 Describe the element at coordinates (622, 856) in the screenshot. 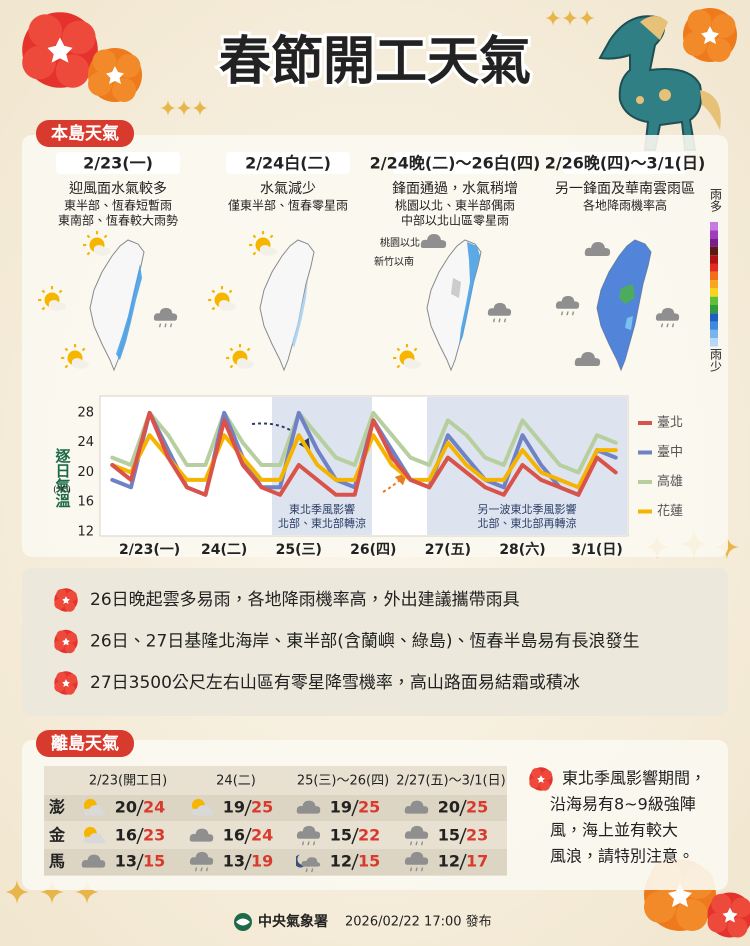

I see `advisory-line: 風浪，請特別注意。` at that location.